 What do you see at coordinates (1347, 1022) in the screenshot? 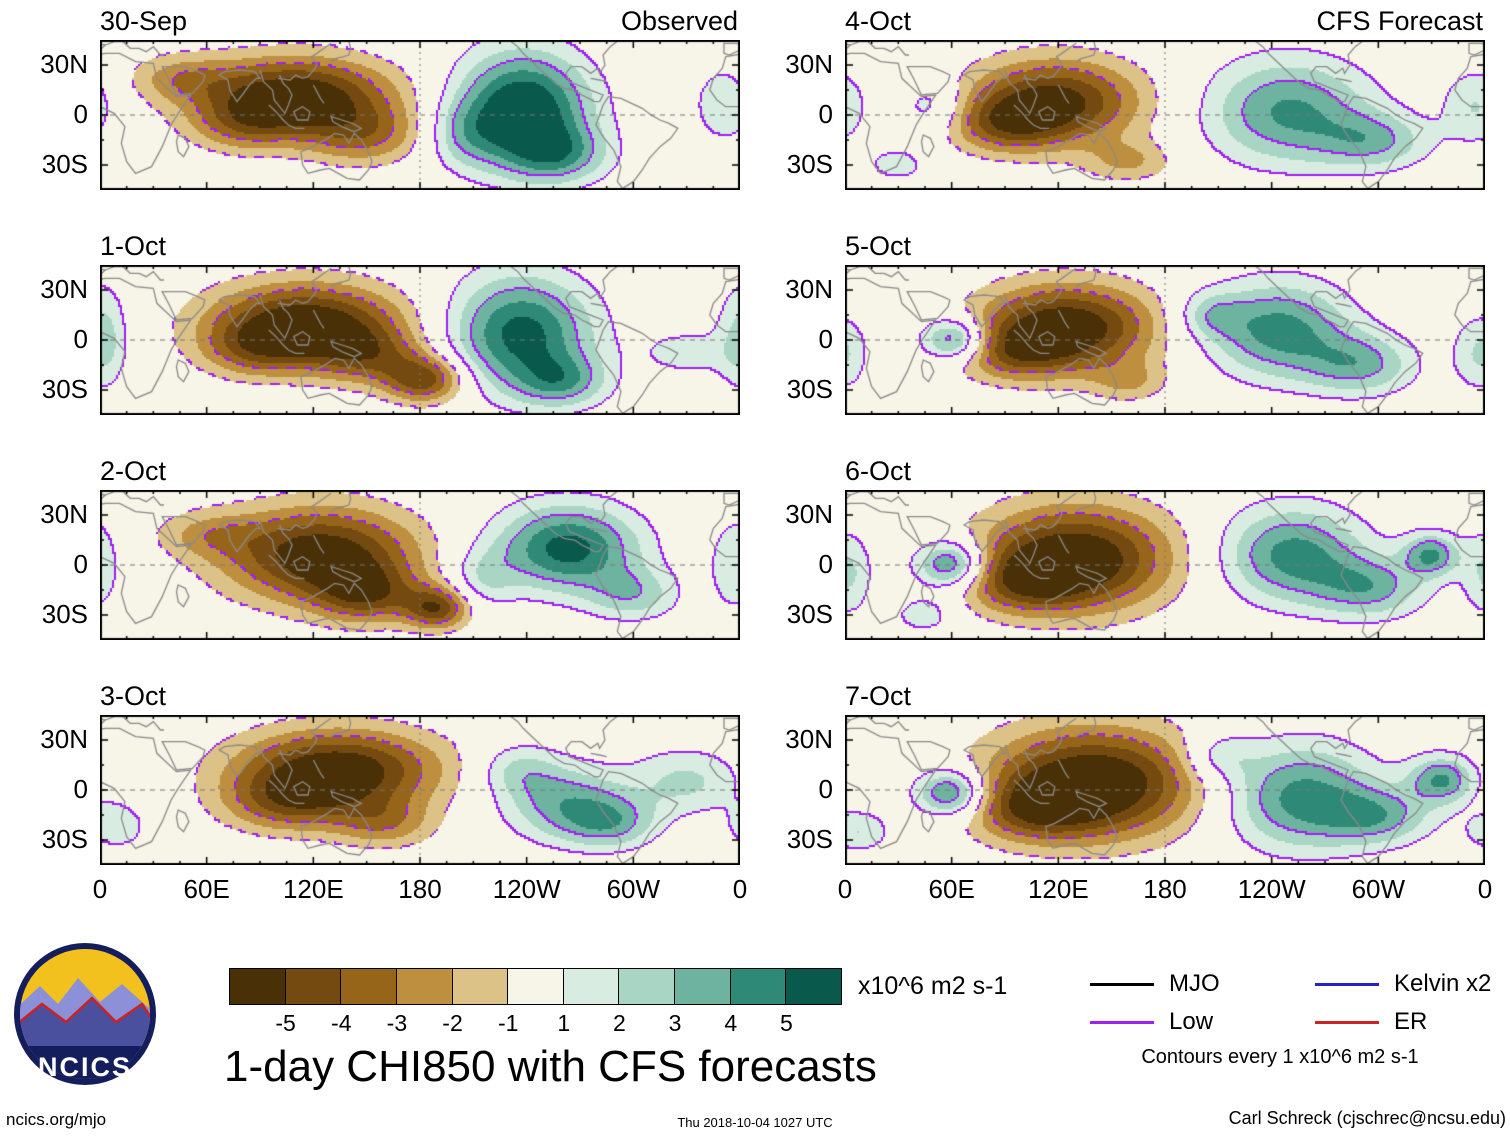
I see `er-line-icon` at bounding box center [1347, 1022].